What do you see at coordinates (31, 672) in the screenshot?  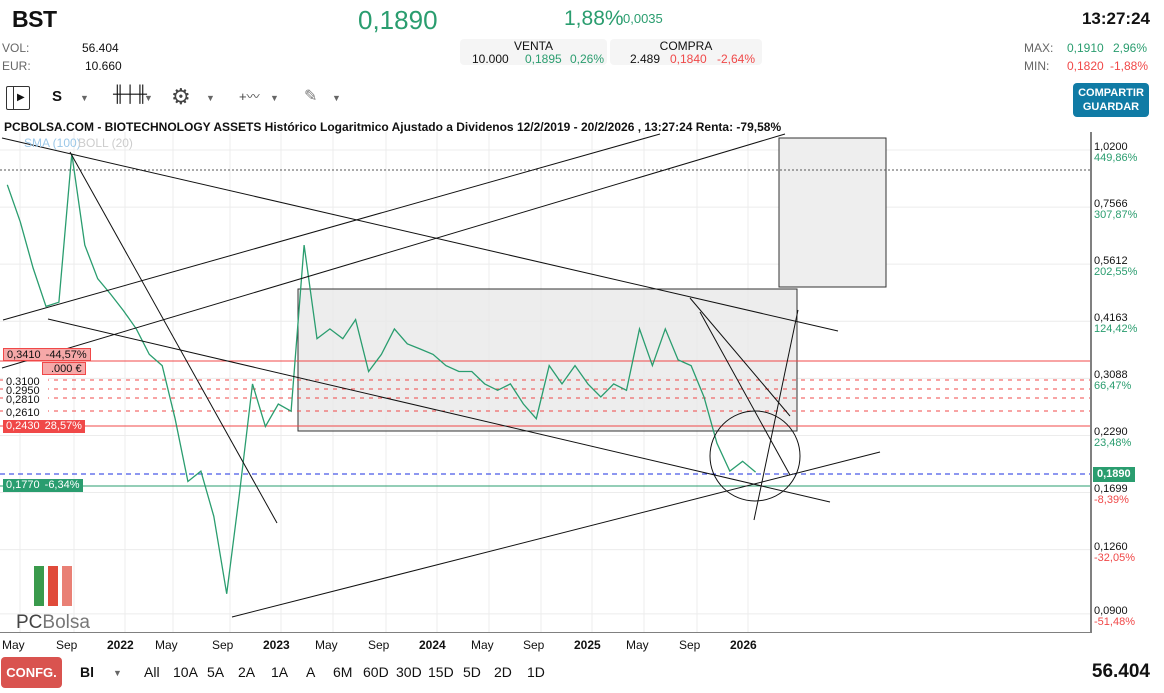 I see `config-button: CONFG.` at bounding box center [31, 672].